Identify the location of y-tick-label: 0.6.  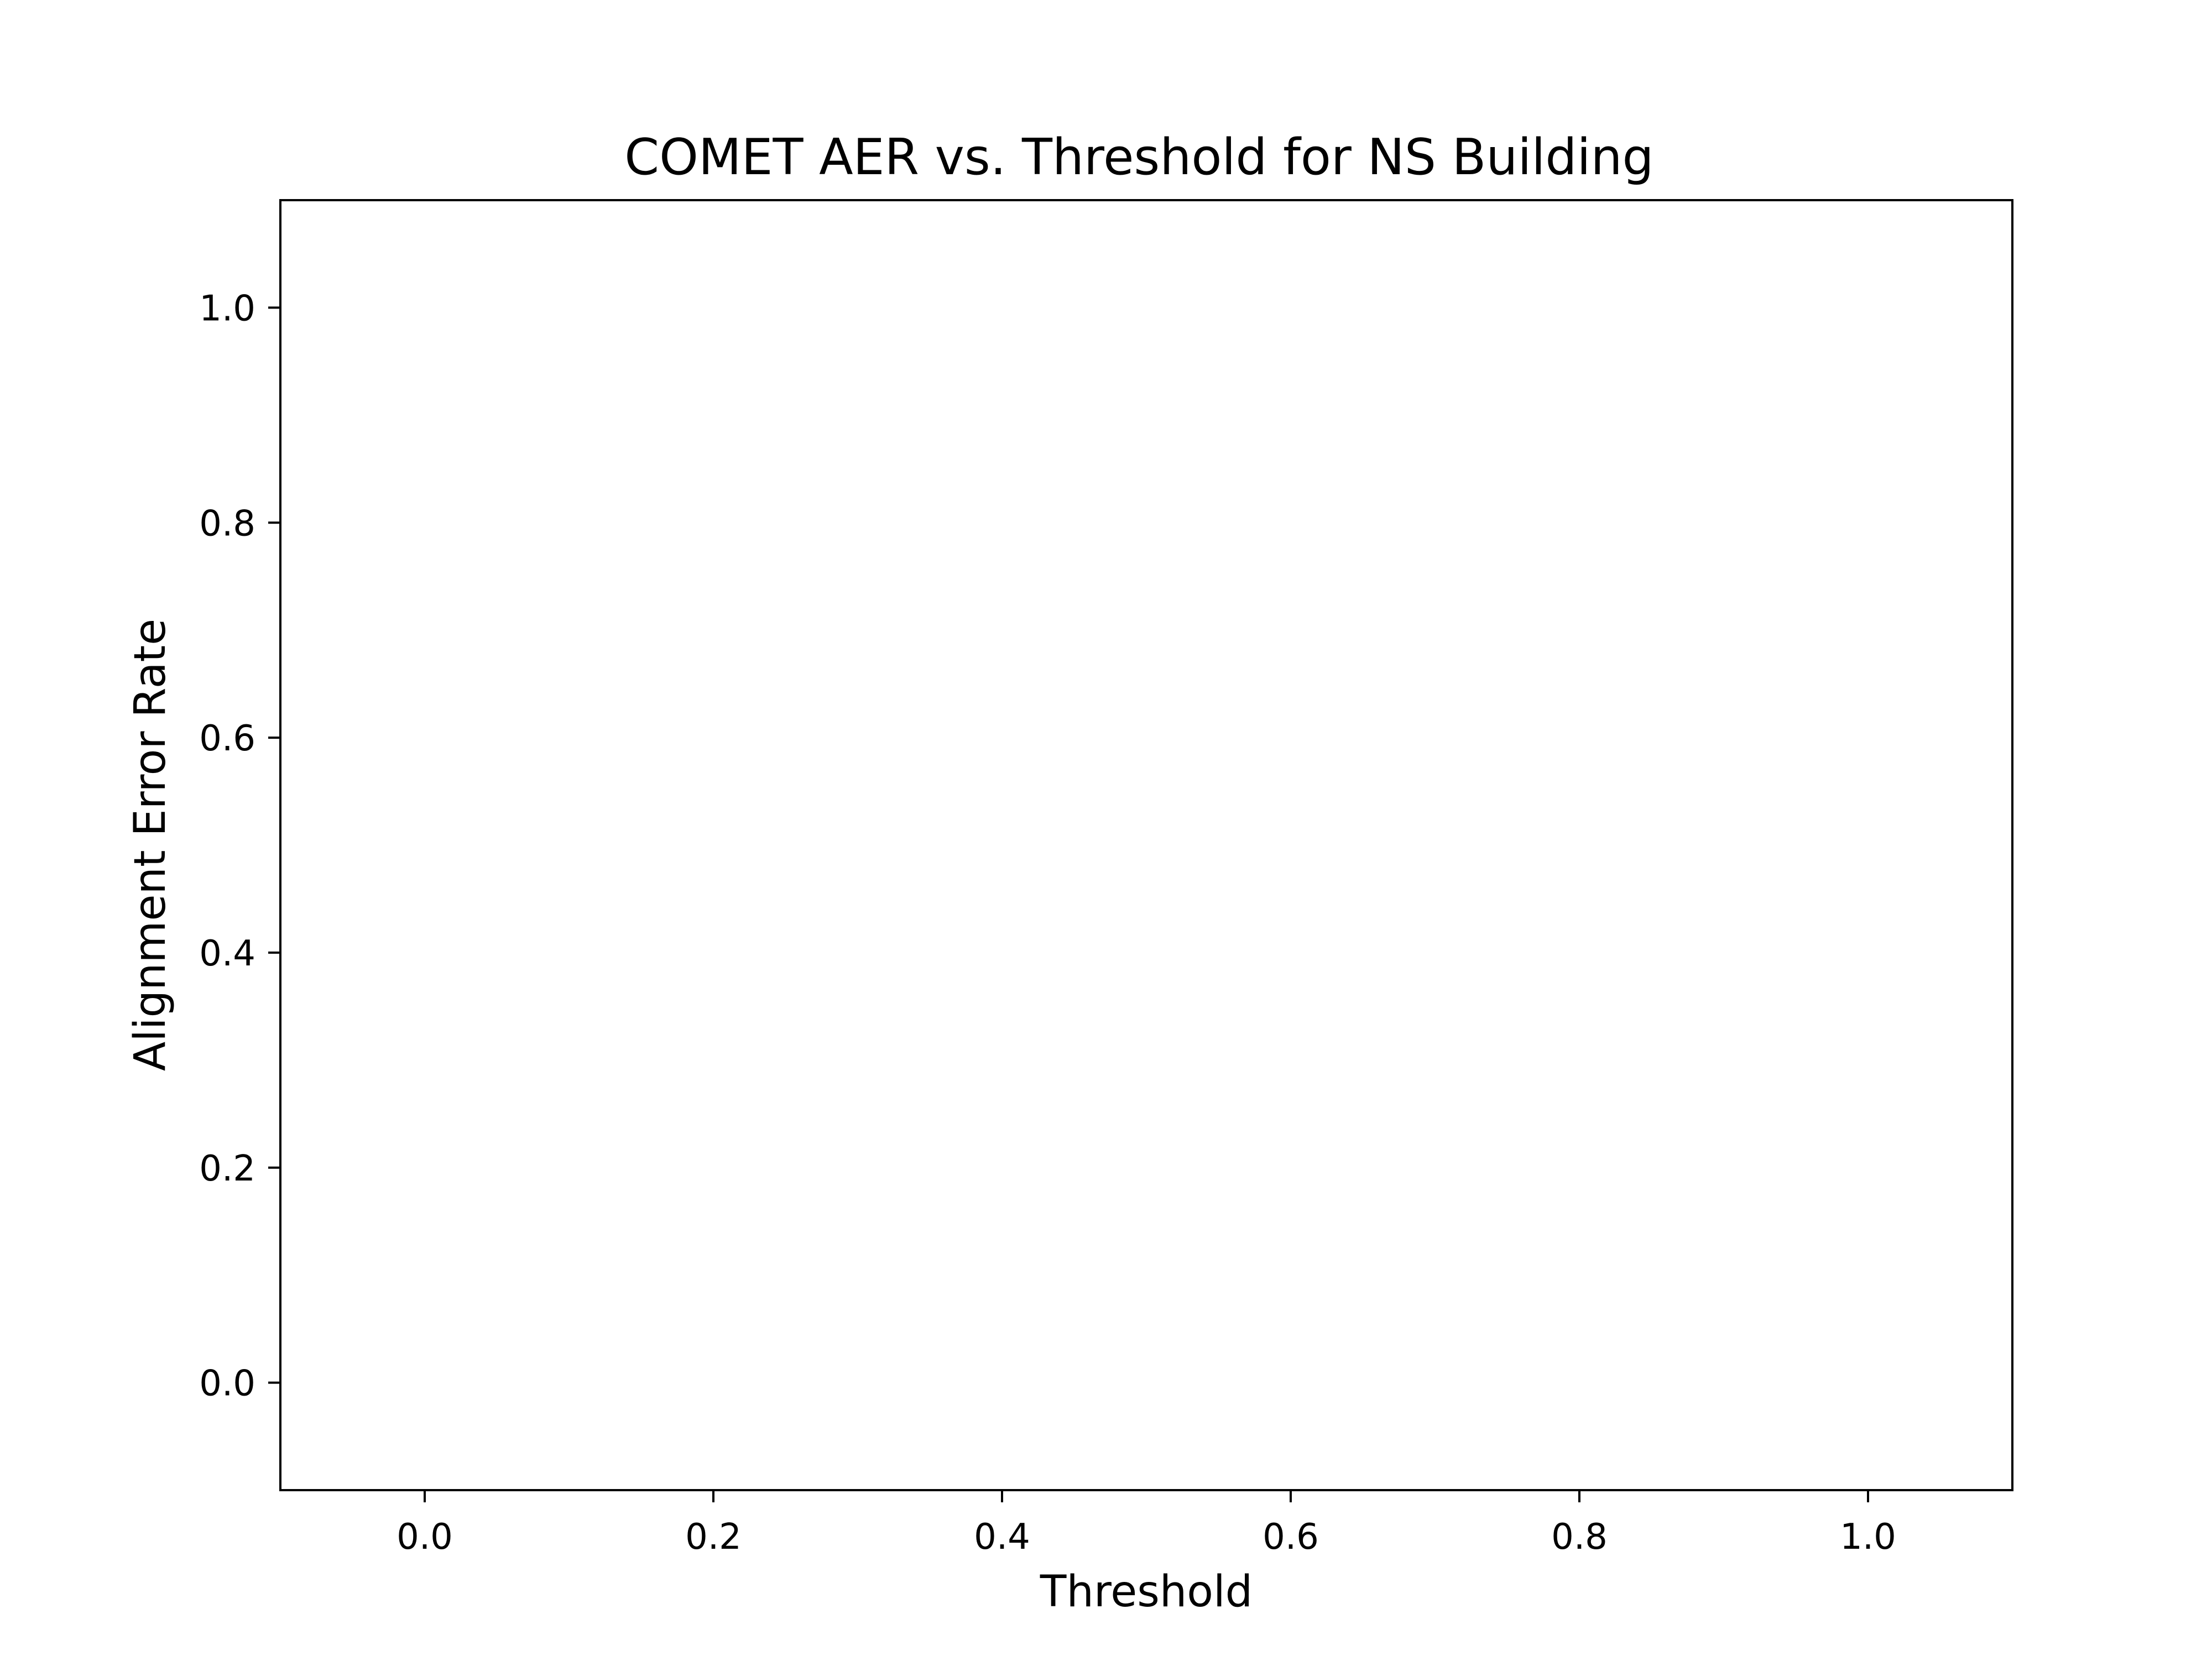
(227, 738).